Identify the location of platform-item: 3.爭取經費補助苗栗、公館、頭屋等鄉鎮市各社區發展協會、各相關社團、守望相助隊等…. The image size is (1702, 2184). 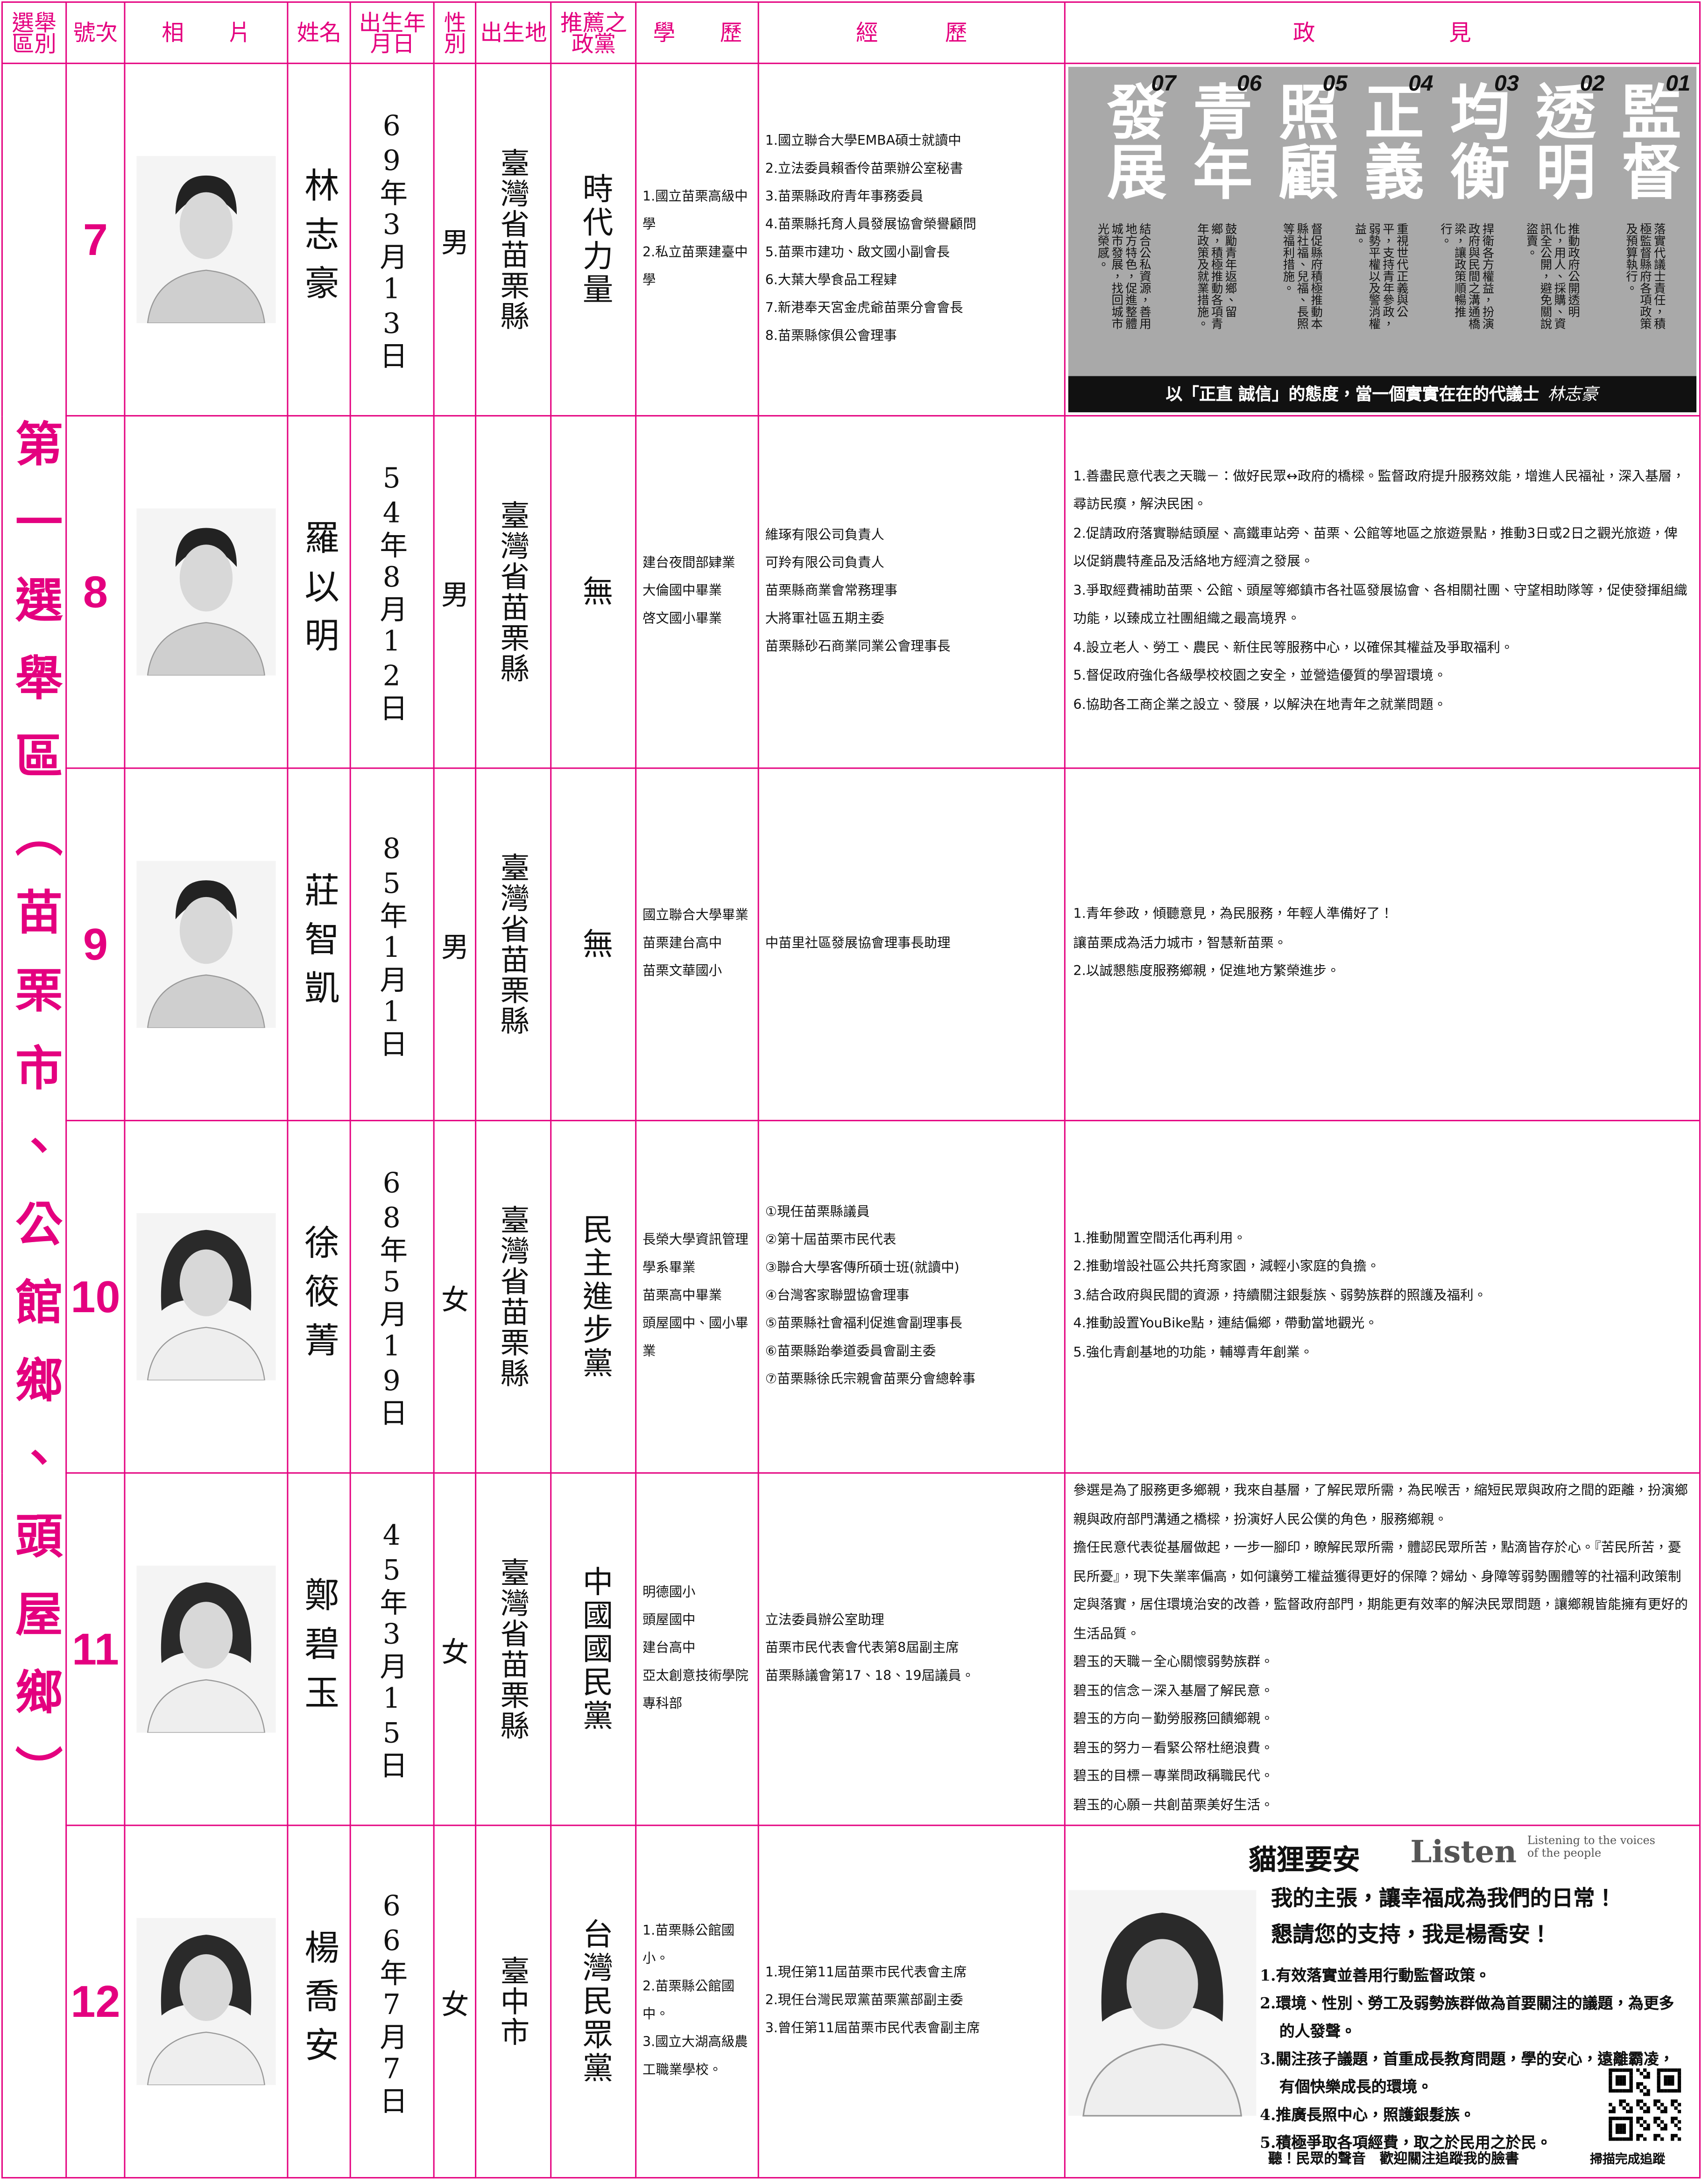
(1380, 605).